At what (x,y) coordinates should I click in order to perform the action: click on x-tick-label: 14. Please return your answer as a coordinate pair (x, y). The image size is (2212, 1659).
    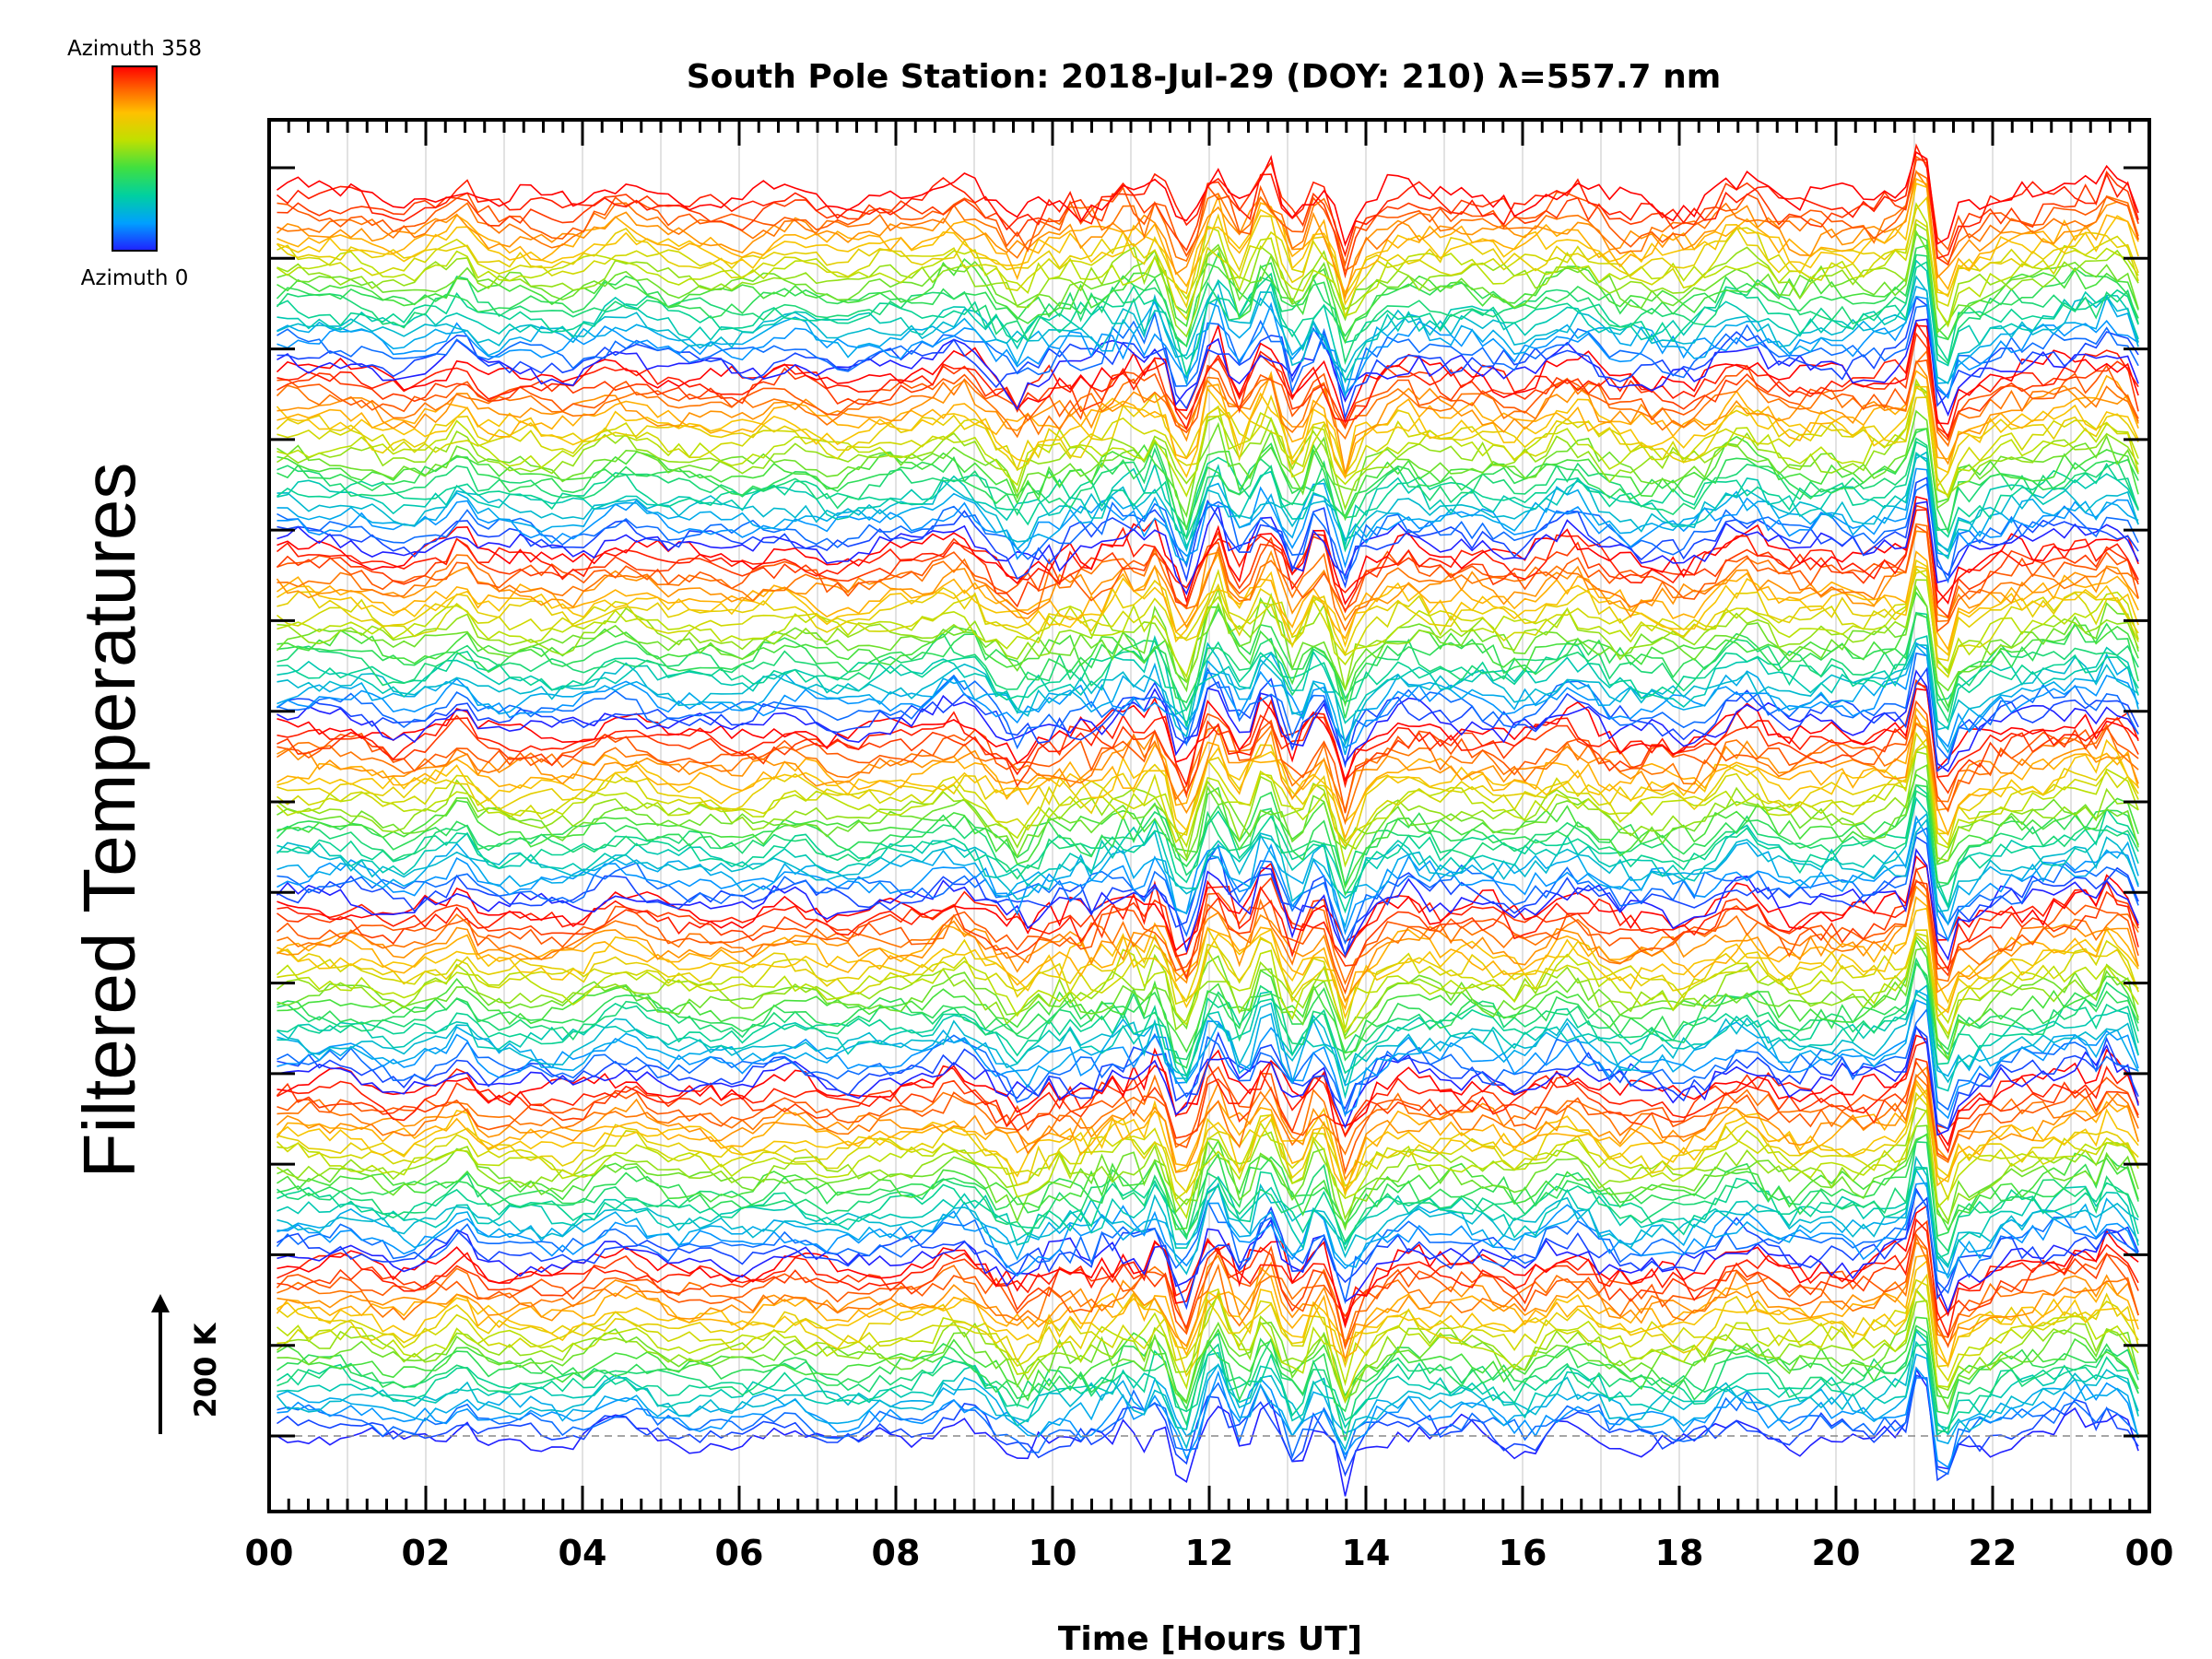
    Looking at the image, I should click on (1366, 1553).